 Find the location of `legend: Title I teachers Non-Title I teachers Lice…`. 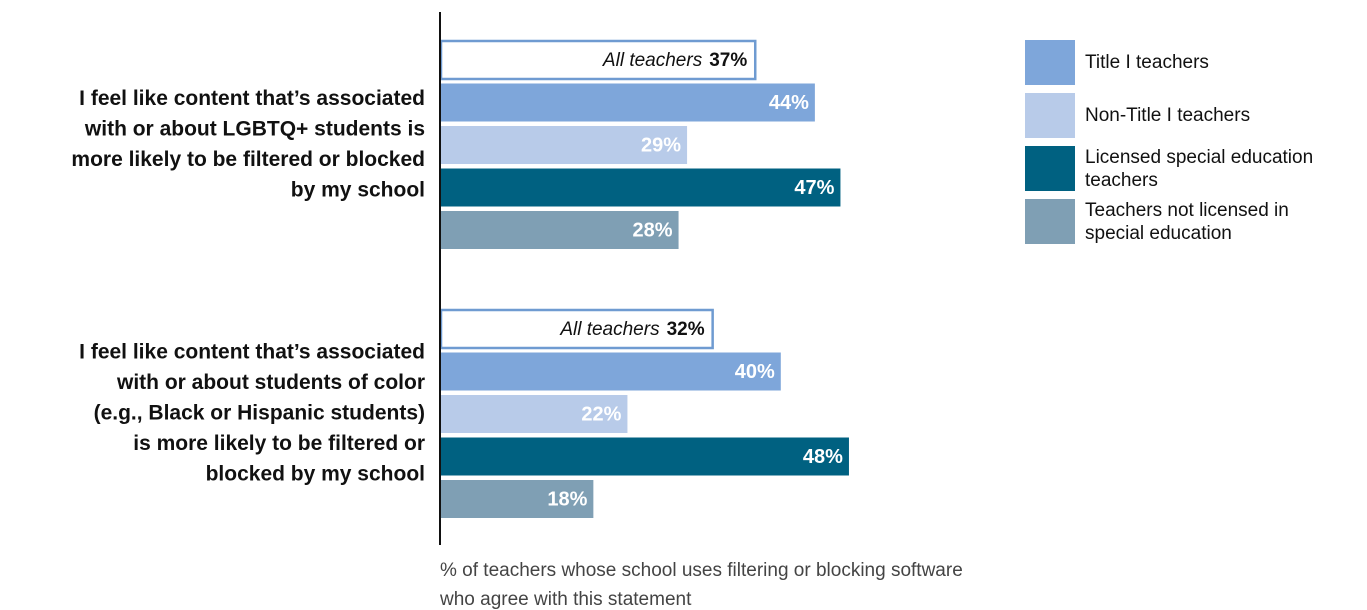

legend: Title I teachers Non-Title I teachers Lice… is located at coordinates (1185, 146).